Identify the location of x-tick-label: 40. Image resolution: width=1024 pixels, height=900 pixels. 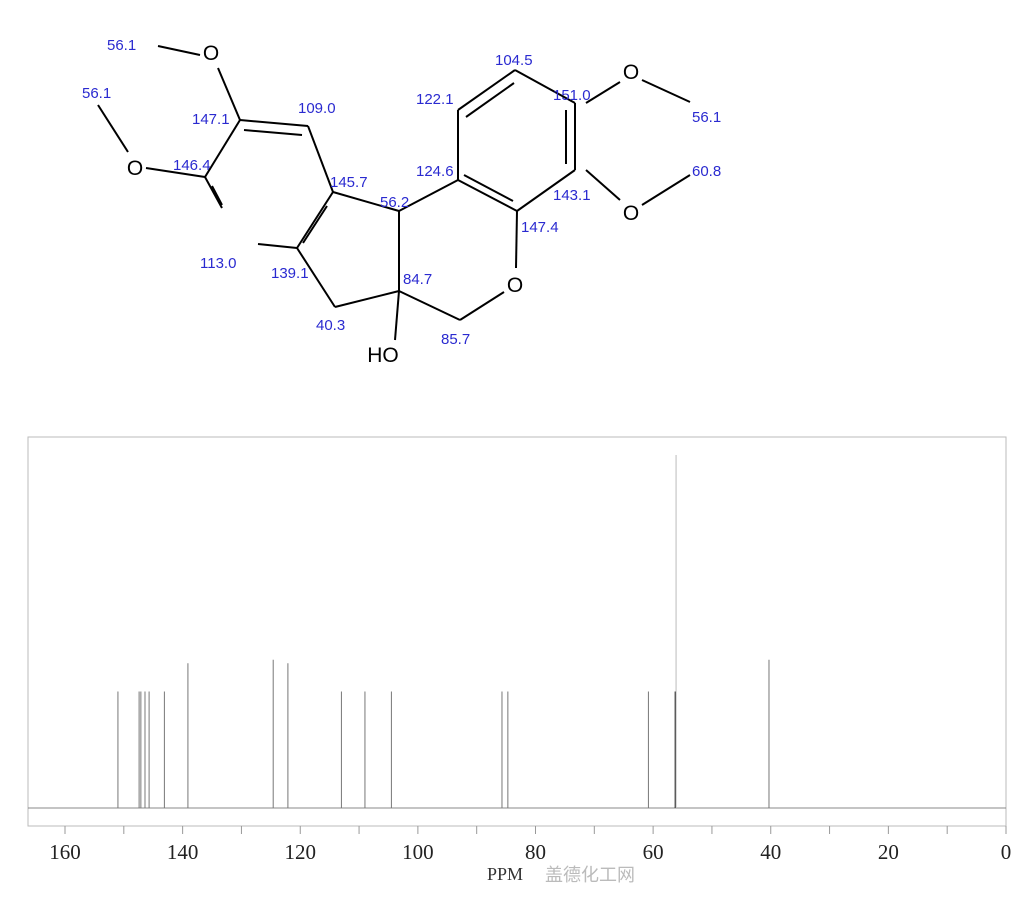
(770, 852).